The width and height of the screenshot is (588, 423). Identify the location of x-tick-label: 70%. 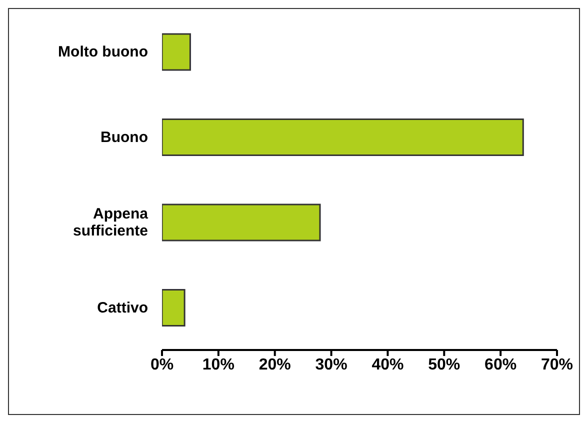
(557, 365).